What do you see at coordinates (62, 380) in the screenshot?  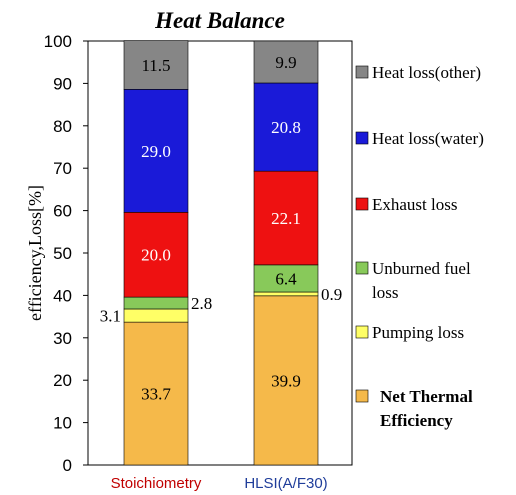 I see `y-tick-label: 20` at bounding box center [62, 380].